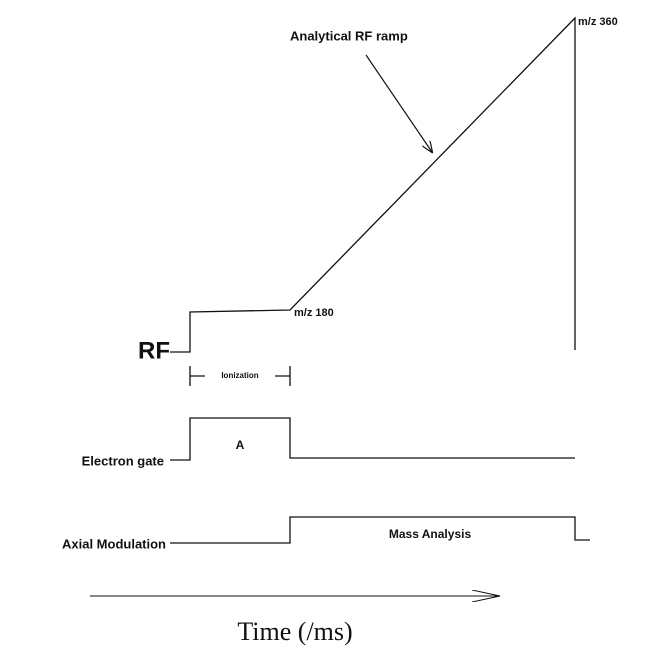  Describe the element at coordinates (294, 631) in the screenshot. I see `time-axis-label: Time (/ms)` at that location.